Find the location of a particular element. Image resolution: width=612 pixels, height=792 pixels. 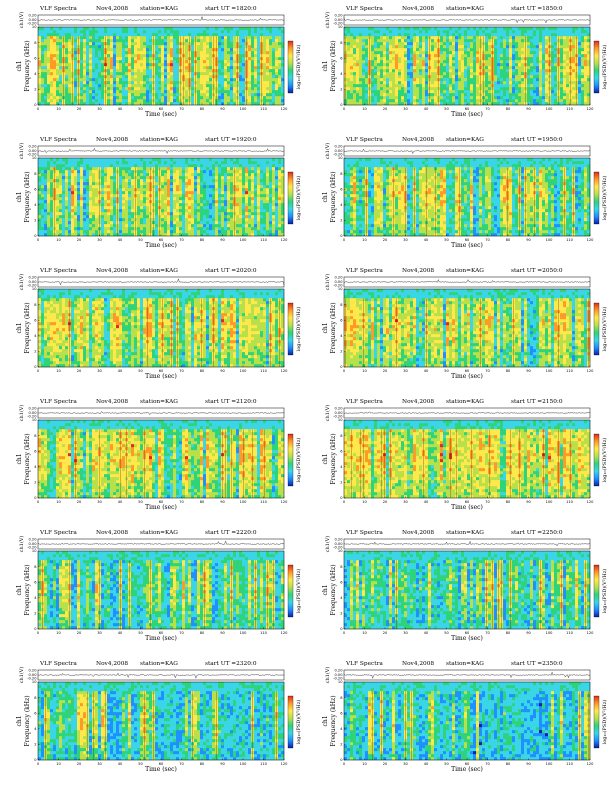

x-tick-label: 50 is located at coordinates (446, 109).